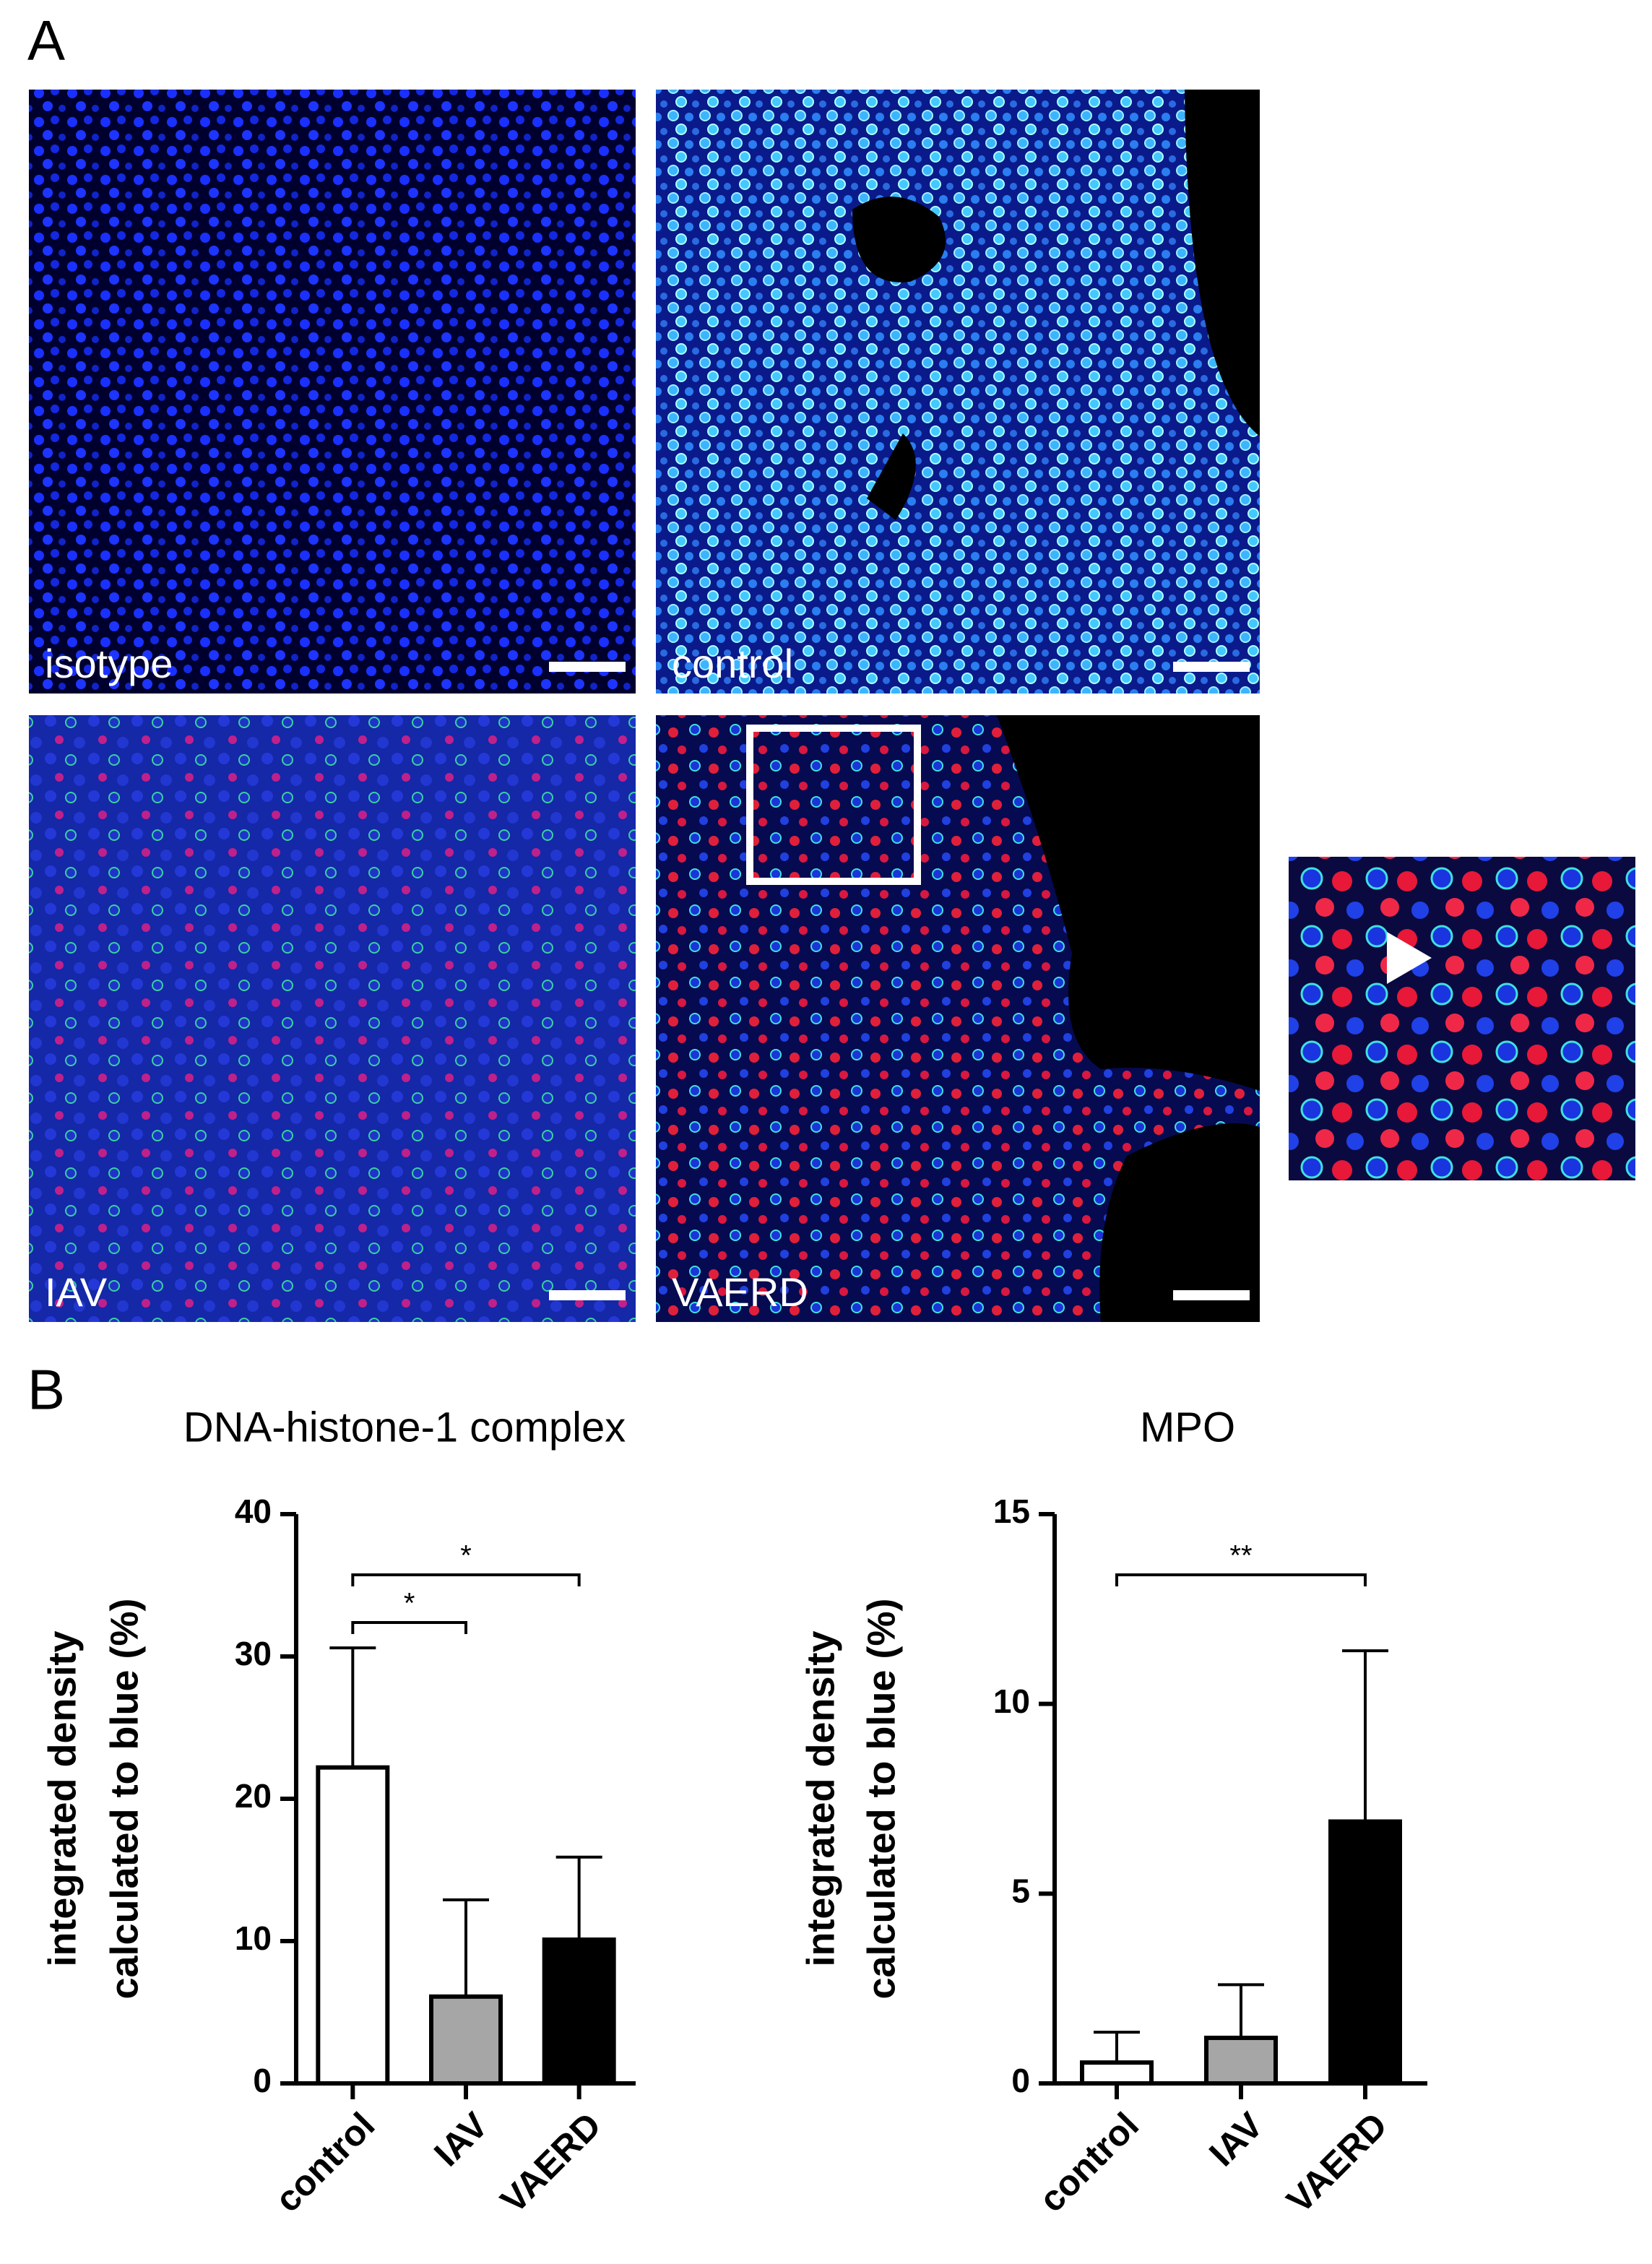 The width and height of the screenshot is (1652, 2264). I want to click on image-label: isotype, so click(109, 663).